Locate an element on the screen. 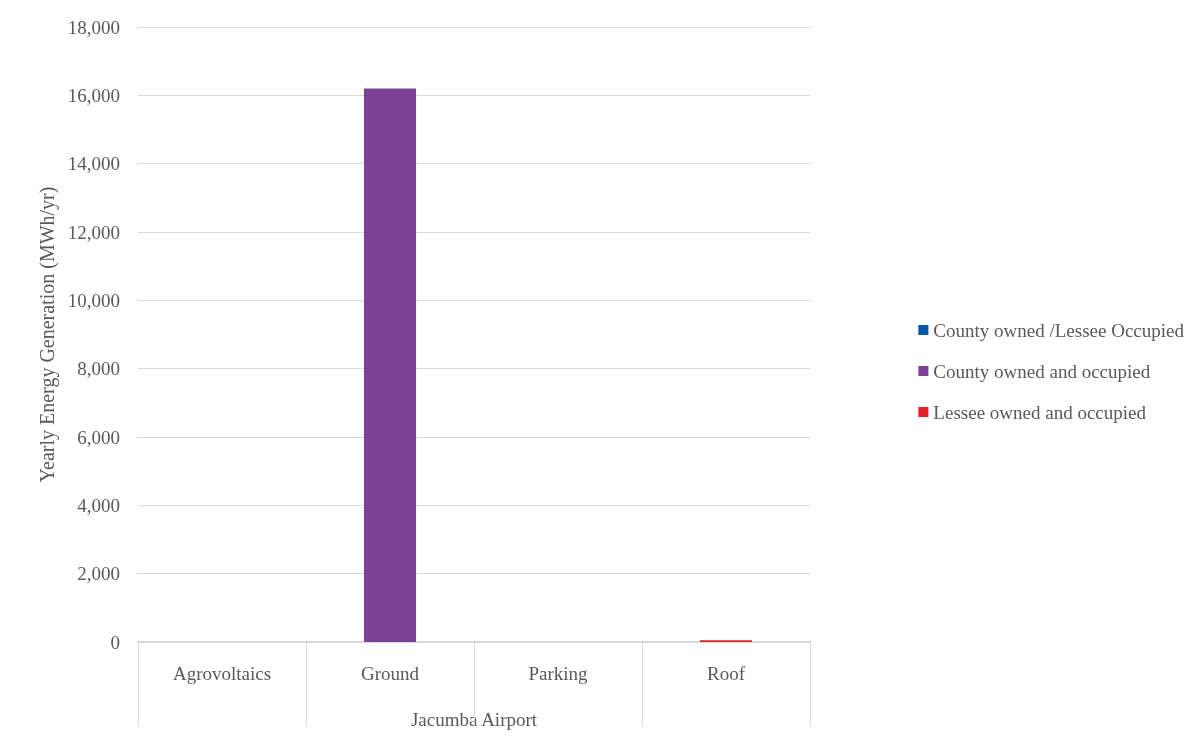 The width and height of the screenshot is (1199, 742). legend-label: County owned and occupied is located at coordinates (1042, 371).